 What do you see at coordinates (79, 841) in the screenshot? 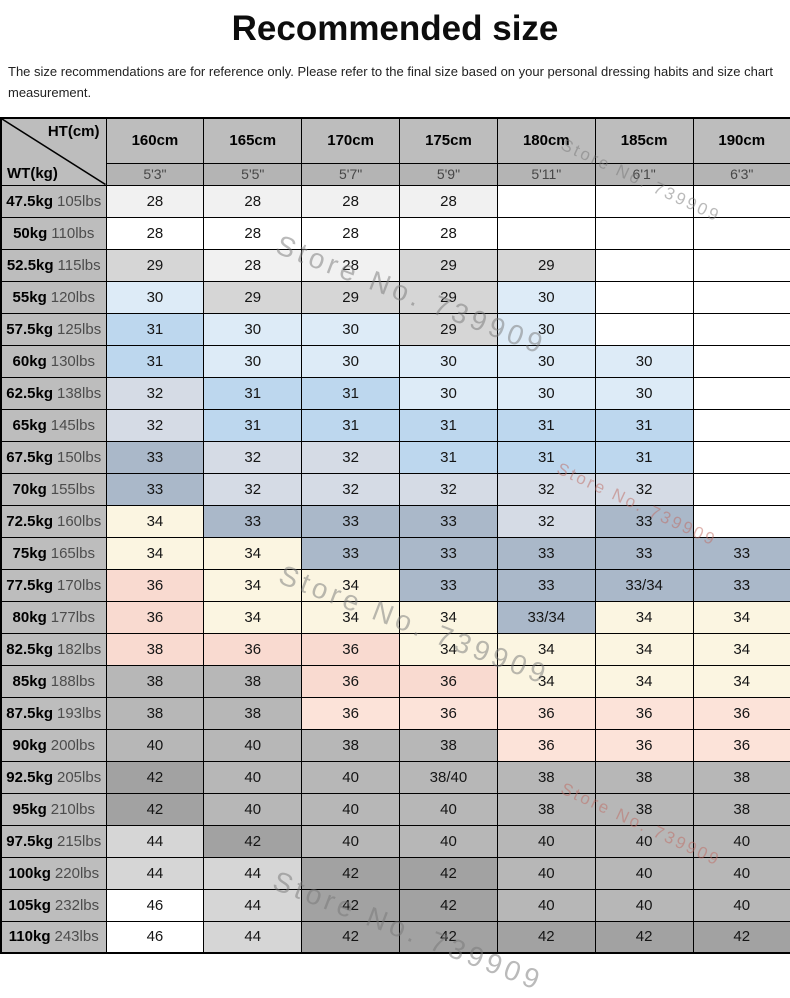
I see `row-weight-lbs: 215lbs` at bounding box center [79, 841].